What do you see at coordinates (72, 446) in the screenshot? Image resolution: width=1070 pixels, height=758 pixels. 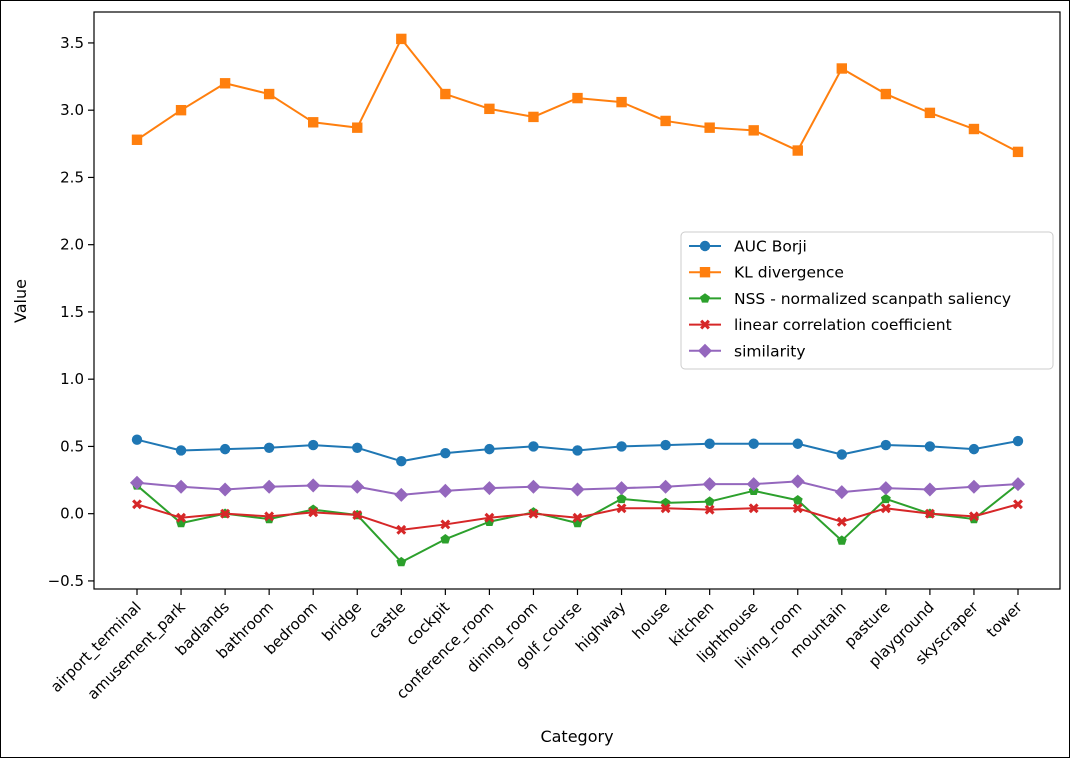 I see `y-tick-label: 0.5` at bounding box center [72, 446].